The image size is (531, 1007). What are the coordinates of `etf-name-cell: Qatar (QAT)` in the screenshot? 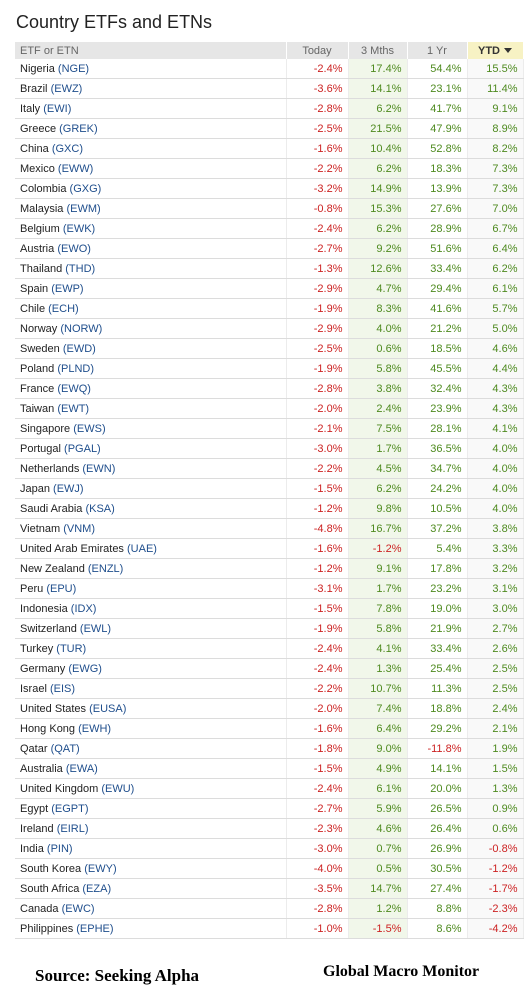 It's located at (151, 748).